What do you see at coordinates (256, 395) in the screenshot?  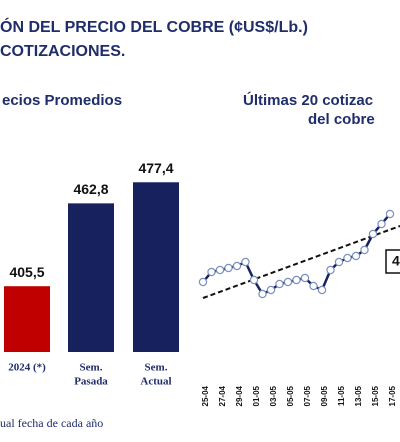 I see `x-tick-label: 01-05` at bounding box center [256, 395].